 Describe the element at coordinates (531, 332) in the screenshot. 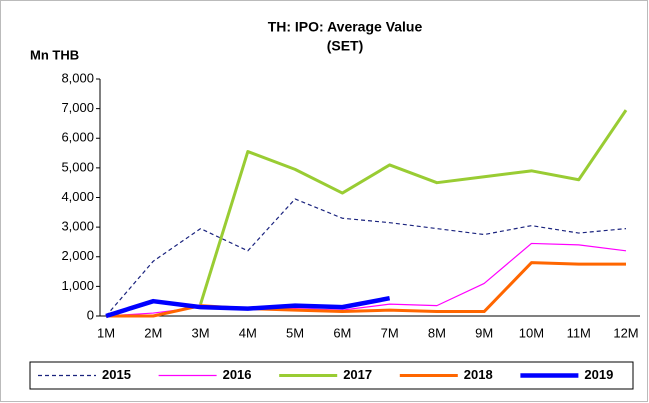

I see `x-tick-label: 10M` at that location.